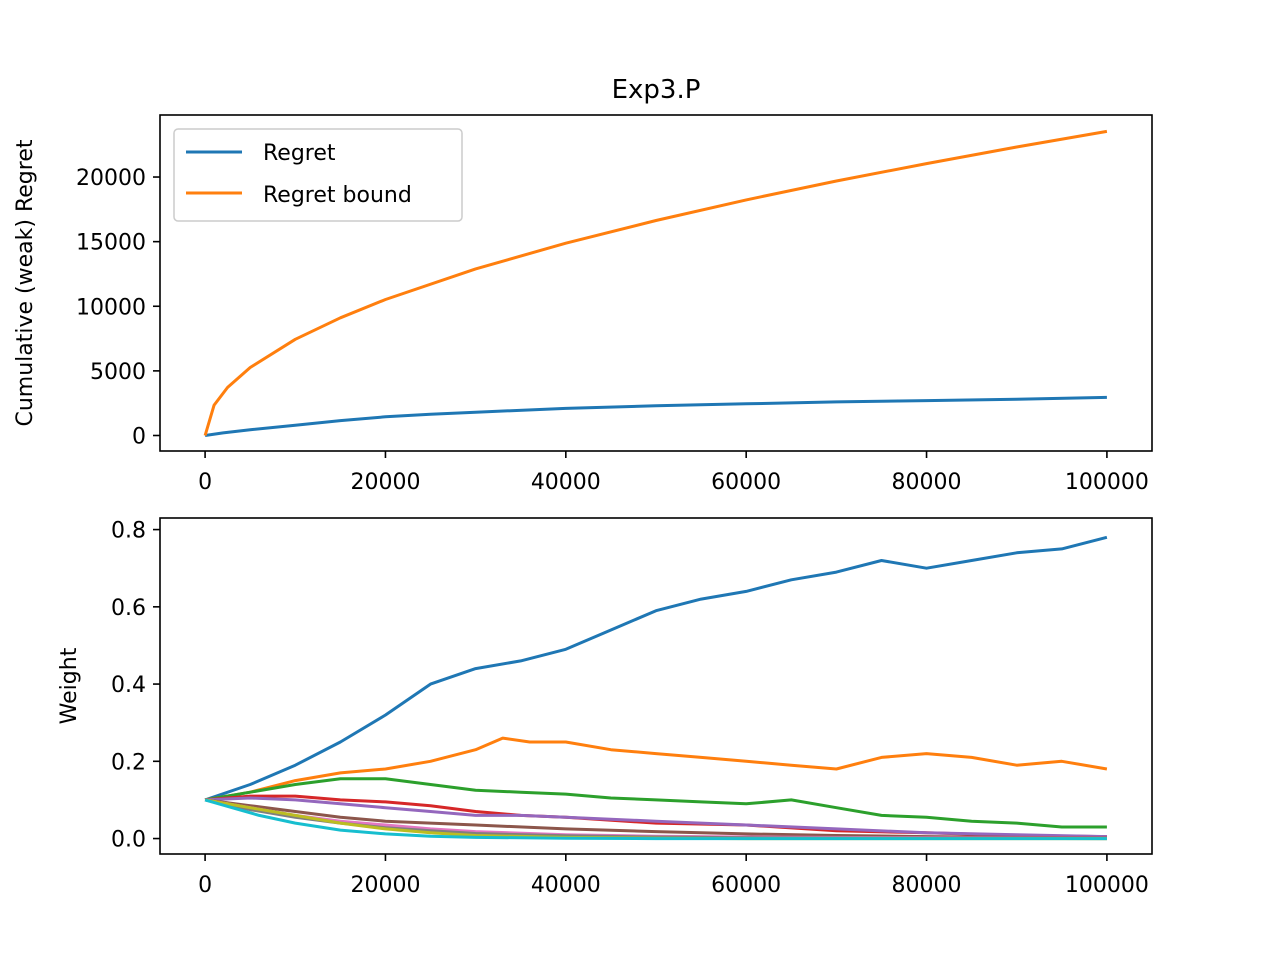  Describe the element at coordinates (673, 876) in the screenshot. I see `weight-x-ticks: 0 20000 40000 60000 80000 100000` at that location.